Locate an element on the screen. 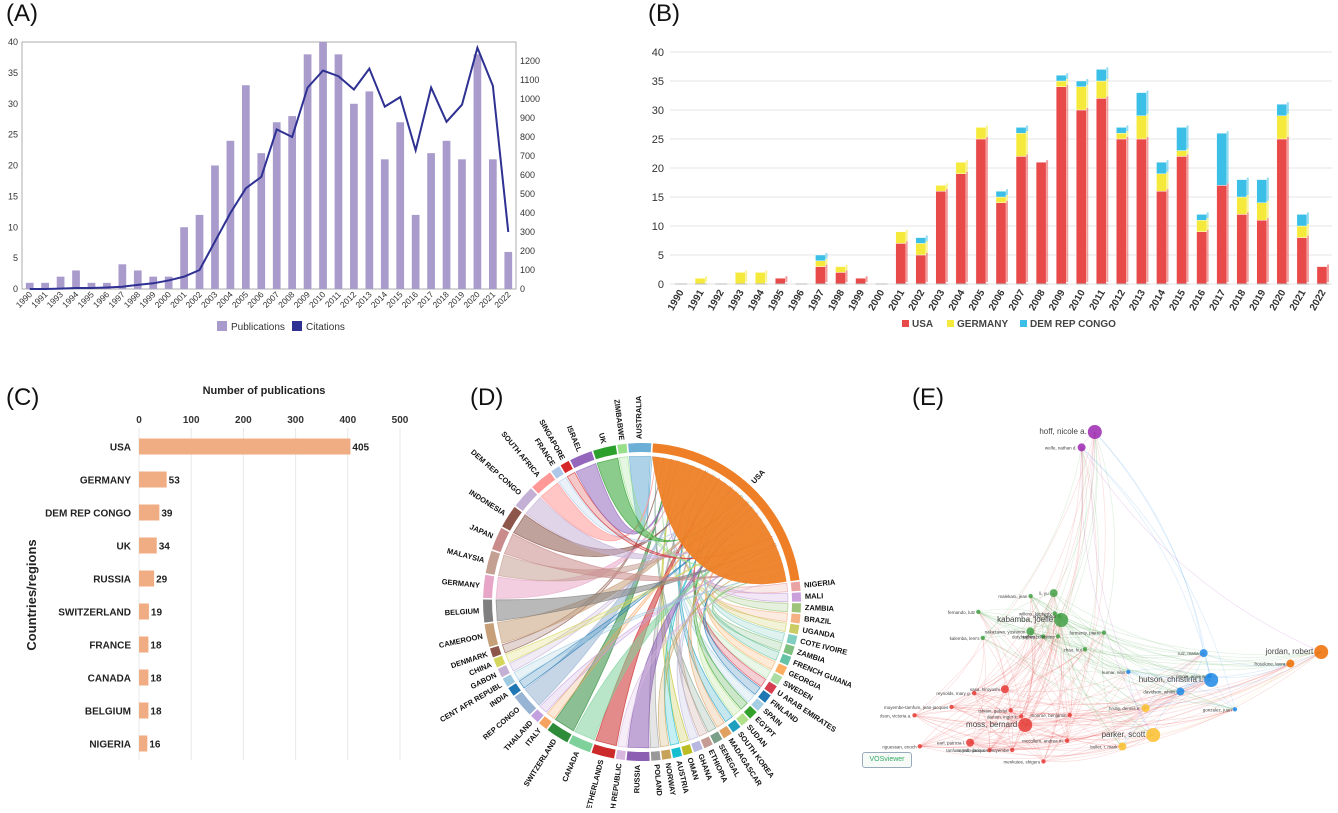 Image resolution: width=1338 pixels, height=813 pixels. author-label: rimoin, anne w. is located at coordinates (1191, 676).